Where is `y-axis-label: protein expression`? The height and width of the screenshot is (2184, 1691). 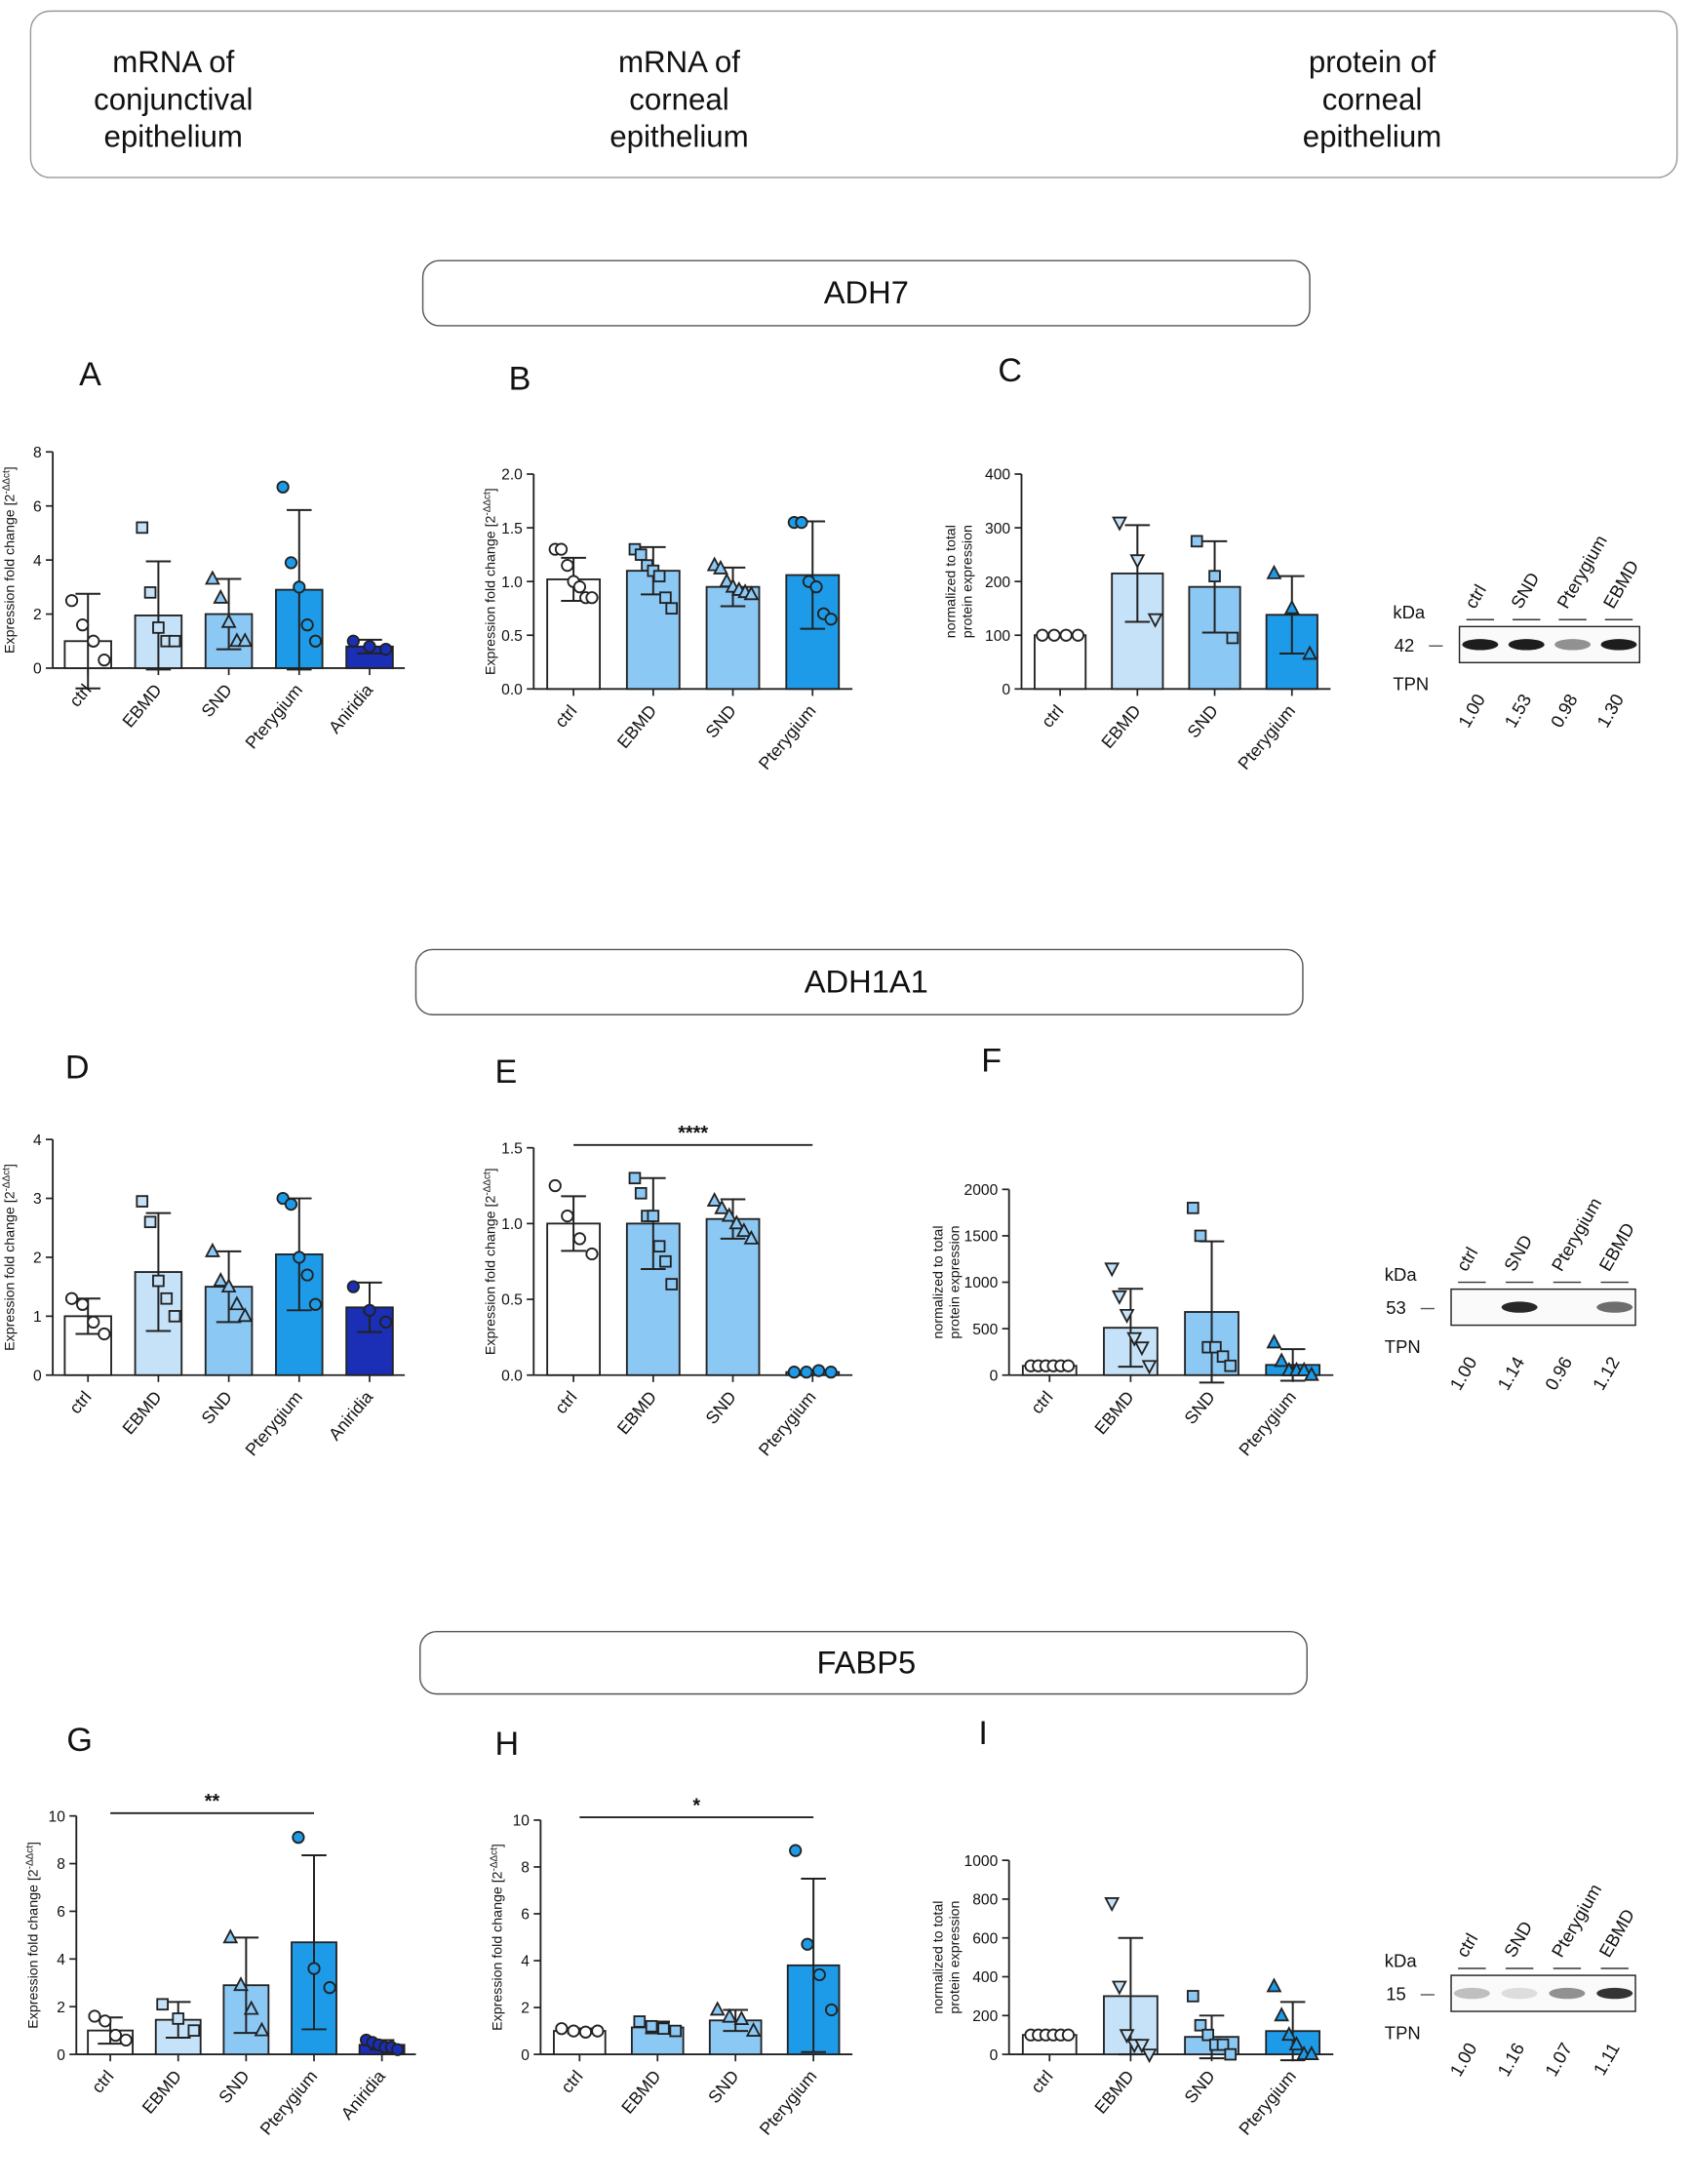
y-axis-label: protein expression is located at coordinates (955, 1282).